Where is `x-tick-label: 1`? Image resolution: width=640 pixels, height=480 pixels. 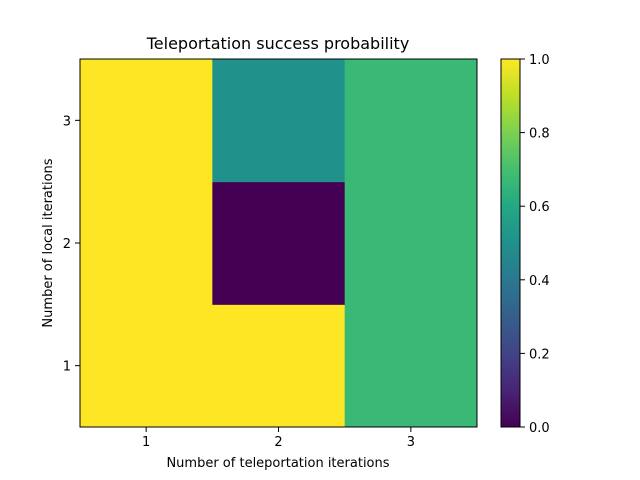 x-tick-label: 1 is located at coordinates (146, 442).